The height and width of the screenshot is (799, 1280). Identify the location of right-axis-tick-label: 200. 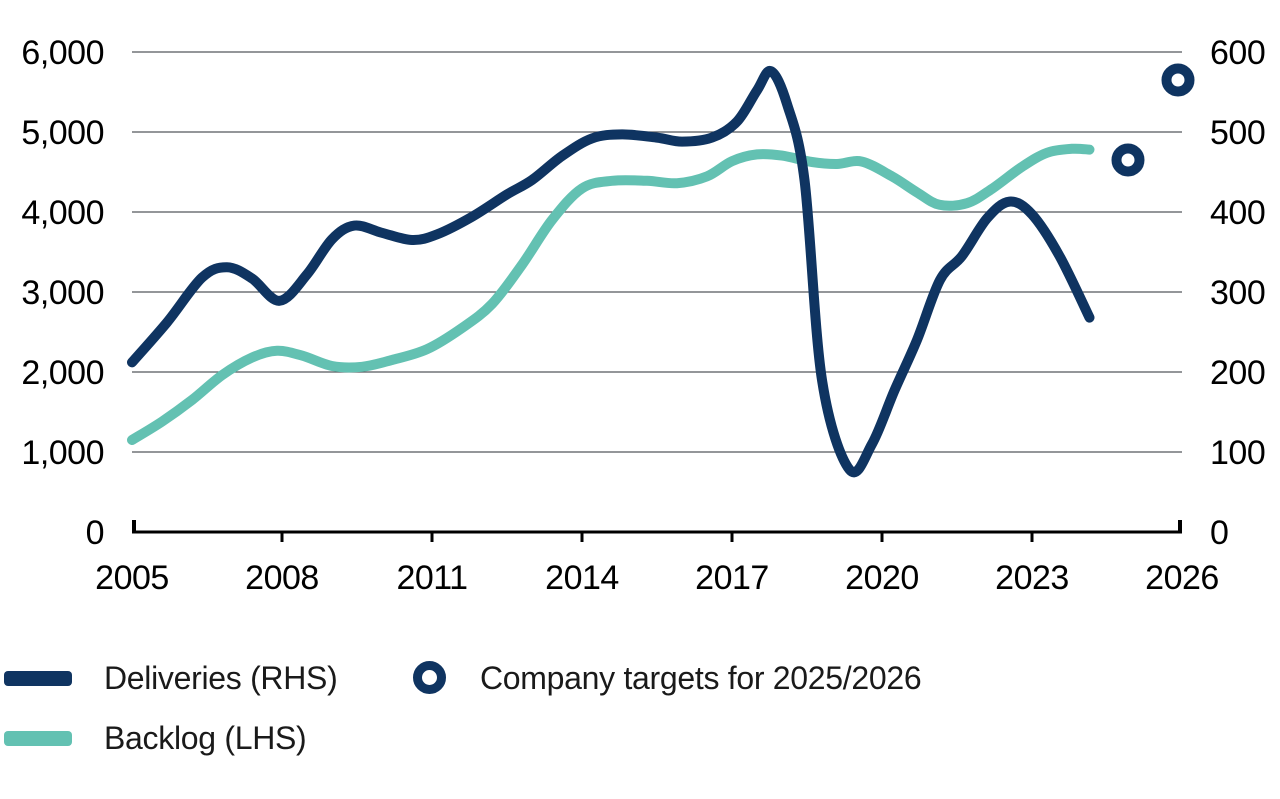
(1237, 373).